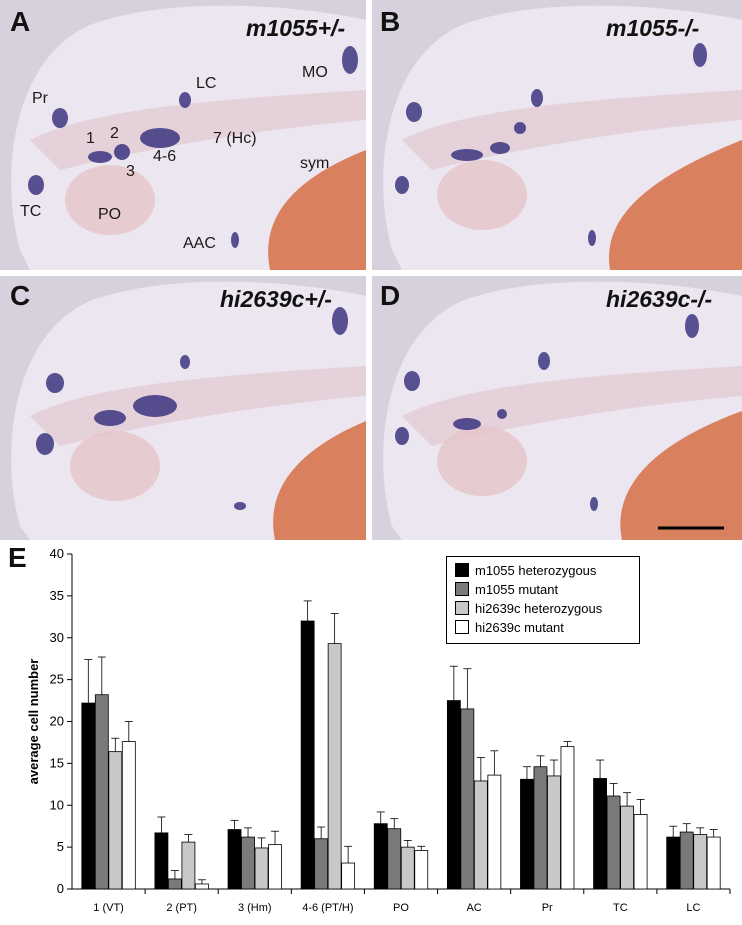 Image resolution: width=742 pixels, height=925 pixels. What do you see at coordinates (17, 557) in the screenshot?
I see `panel-label: E` at bounding box center [17, 557].